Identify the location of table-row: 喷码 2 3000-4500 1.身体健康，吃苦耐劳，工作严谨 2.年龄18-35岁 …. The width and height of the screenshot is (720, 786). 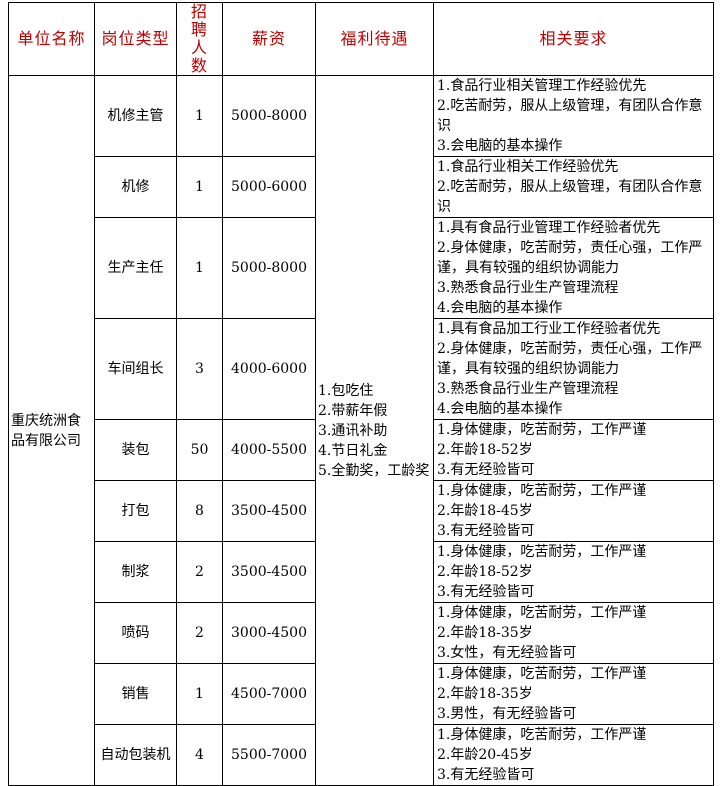
(361, 633).